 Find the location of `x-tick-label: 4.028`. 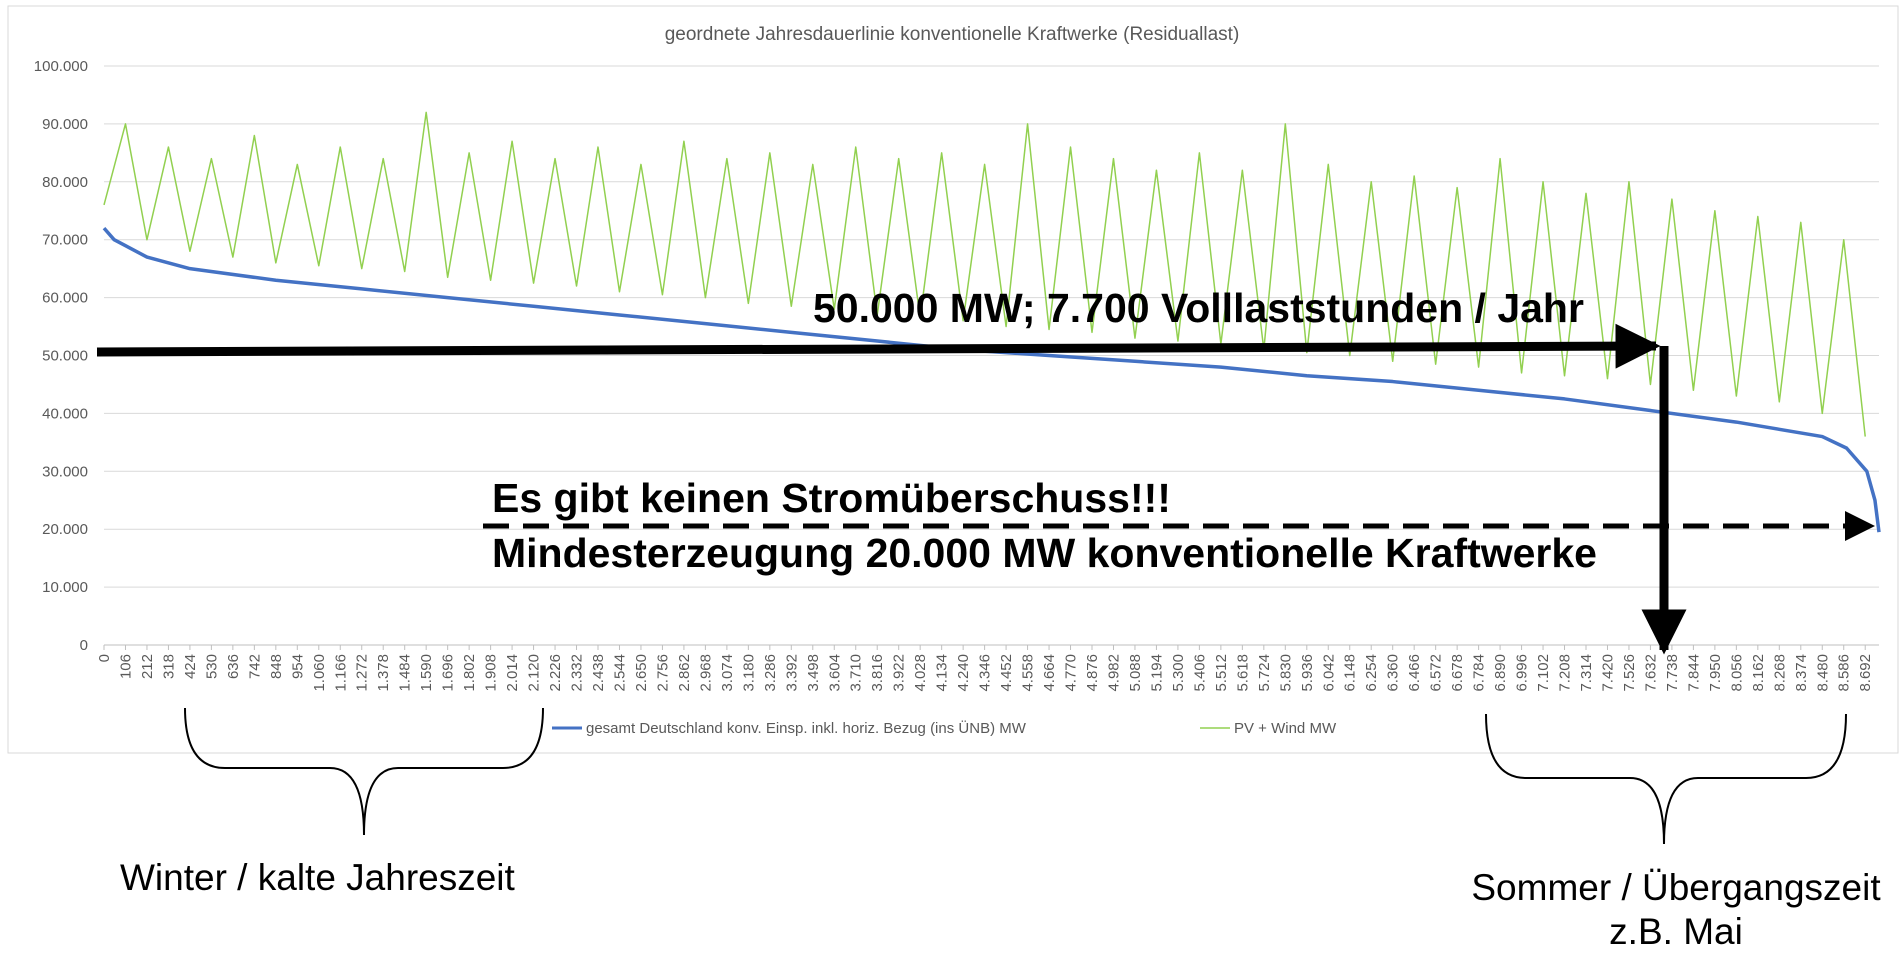

x-tick-label: 4.028 is located at coordinates (920, 673).